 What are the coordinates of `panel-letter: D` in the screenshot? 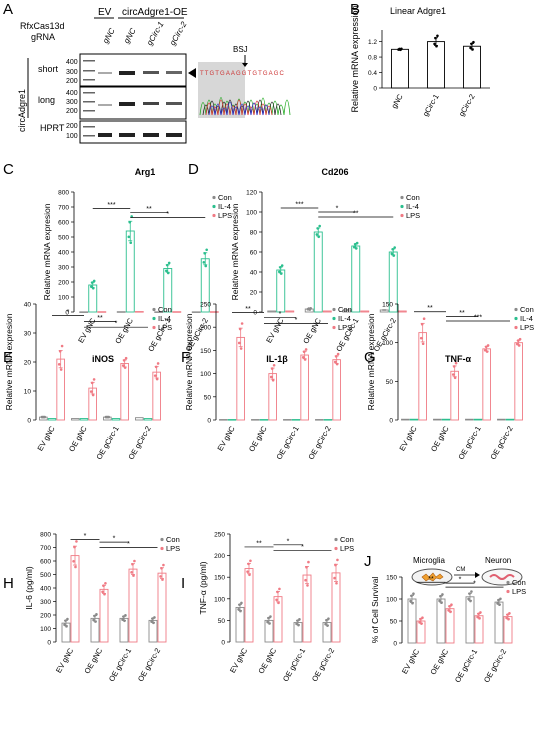 It's located at (193, 169).